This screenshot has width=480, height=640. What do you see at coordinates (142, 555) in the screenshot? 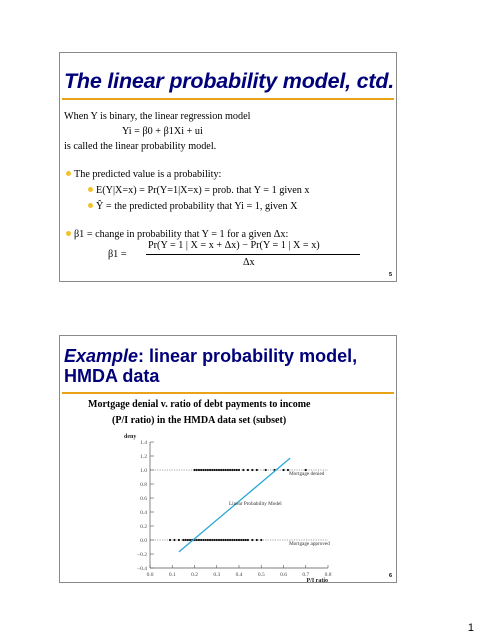
I see `y-tick-label: −0.2` at bounding box center [142, 555].